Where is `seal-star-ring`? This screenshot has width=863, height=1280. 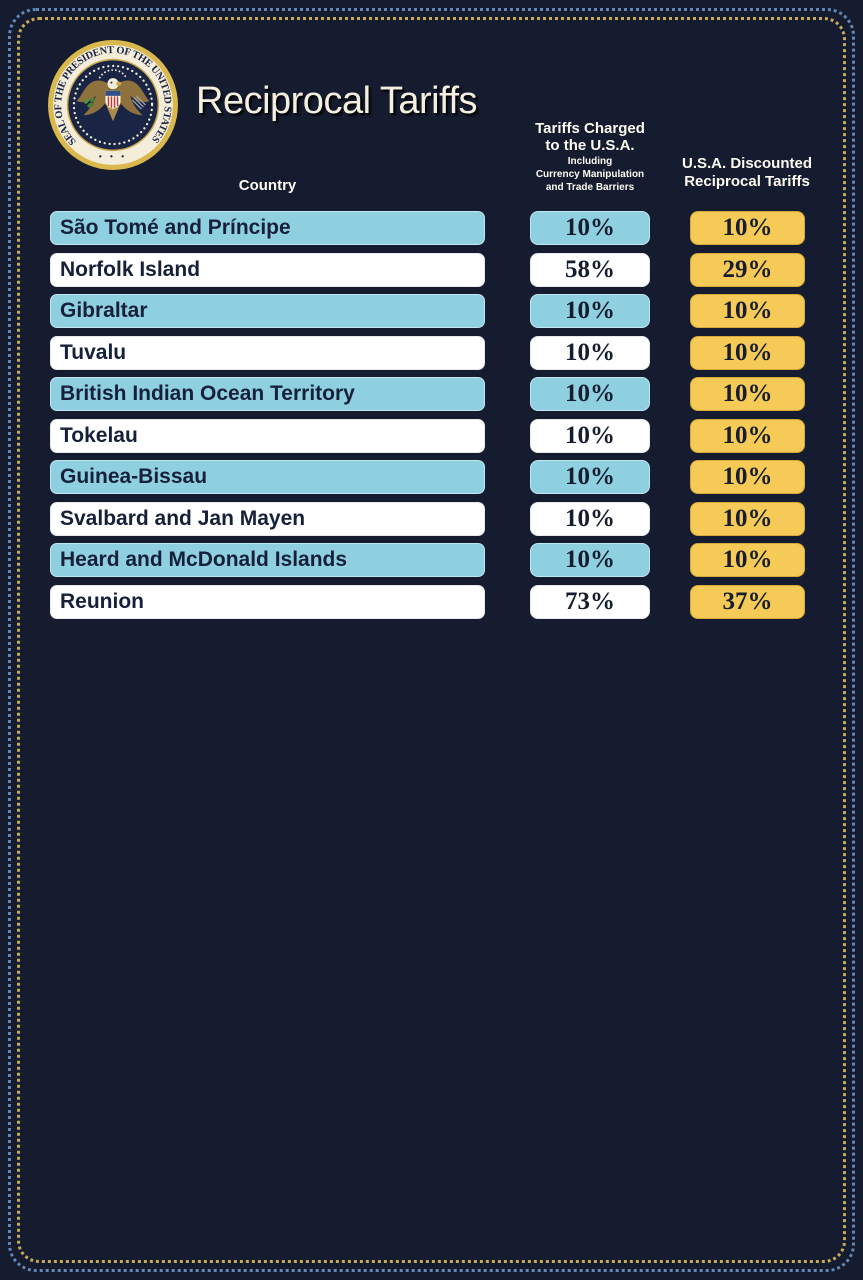
seal-star-ring is located at coordinates (113, 105).